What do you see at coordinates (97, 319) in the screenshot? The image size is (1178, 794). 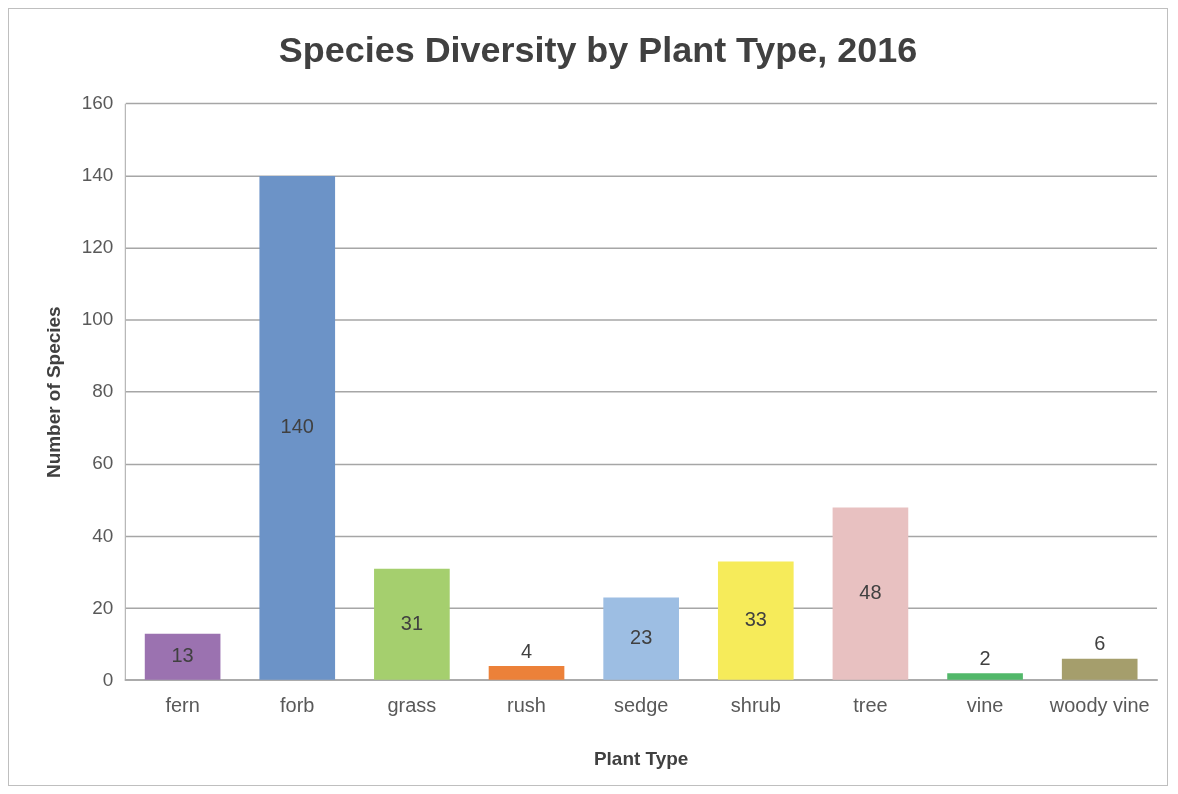 I see `y-tick-label: 100` at bounding box center [97, 319].